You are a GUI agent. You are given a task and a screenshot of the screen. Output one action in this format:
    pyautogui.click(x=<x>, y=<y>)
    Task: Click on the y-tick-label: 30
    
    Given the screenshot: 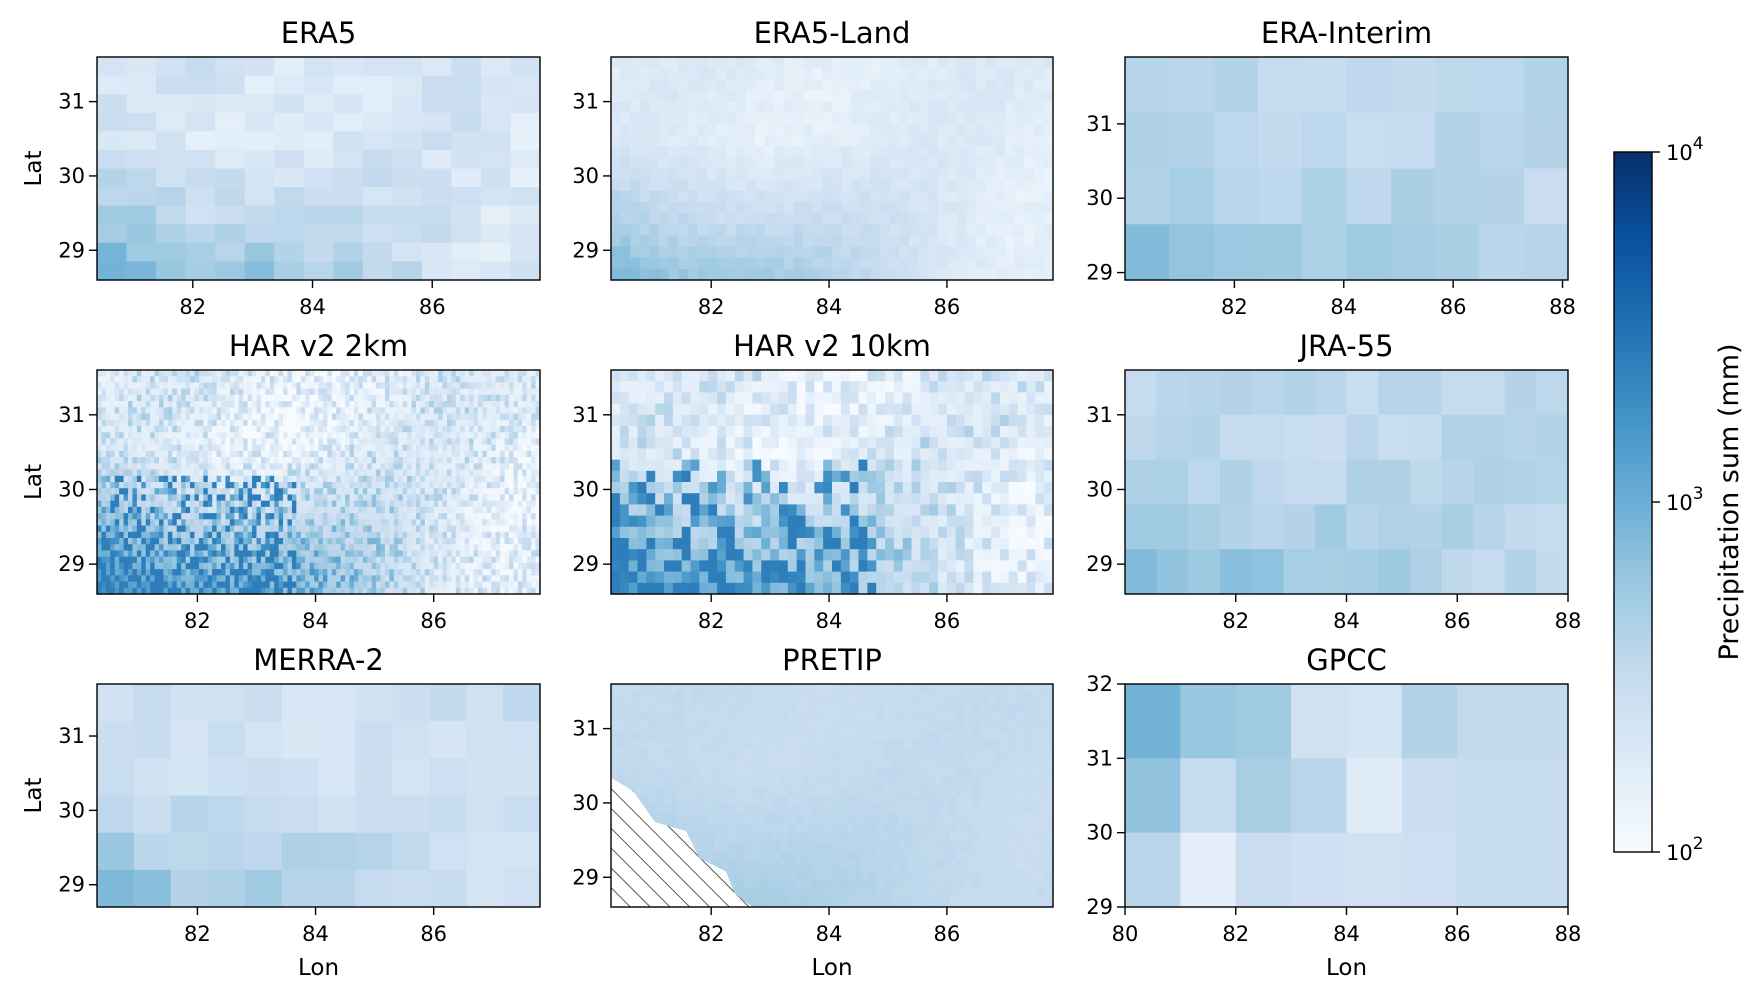 What is the action you would take?
    pyautogui.click(x=71, y=489)
    